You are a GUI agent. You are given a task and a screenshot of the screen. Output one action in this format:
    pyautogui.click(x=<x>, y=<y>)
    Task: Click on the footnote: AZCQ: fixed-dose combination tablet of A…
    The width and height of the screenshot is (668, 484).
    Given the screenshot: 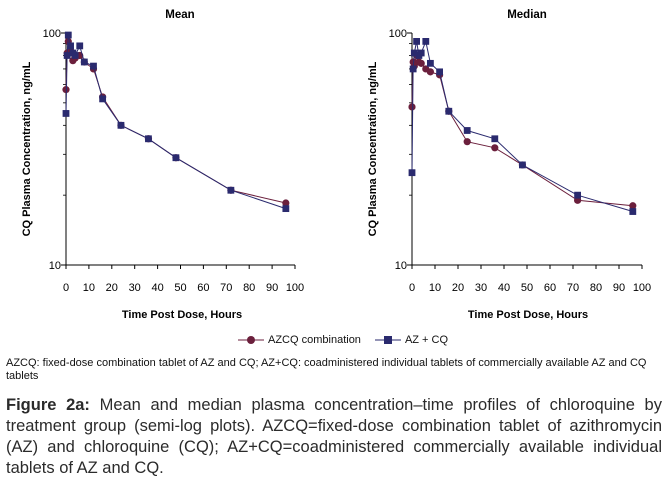 What is the action you would take?
    pyautogui.click(x=326, y=369)
    